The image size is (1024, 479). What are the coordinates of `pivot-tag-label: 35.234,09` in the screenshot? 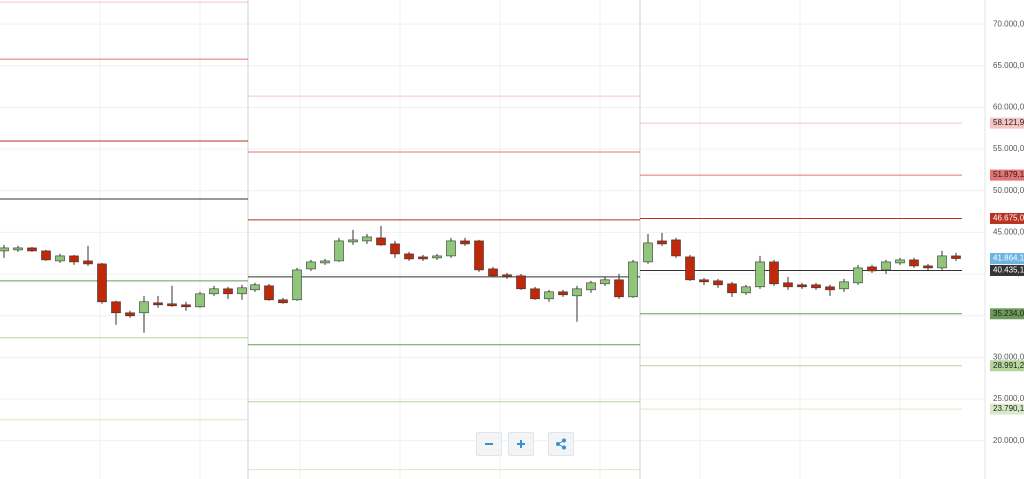 It's located at (1008, 313).